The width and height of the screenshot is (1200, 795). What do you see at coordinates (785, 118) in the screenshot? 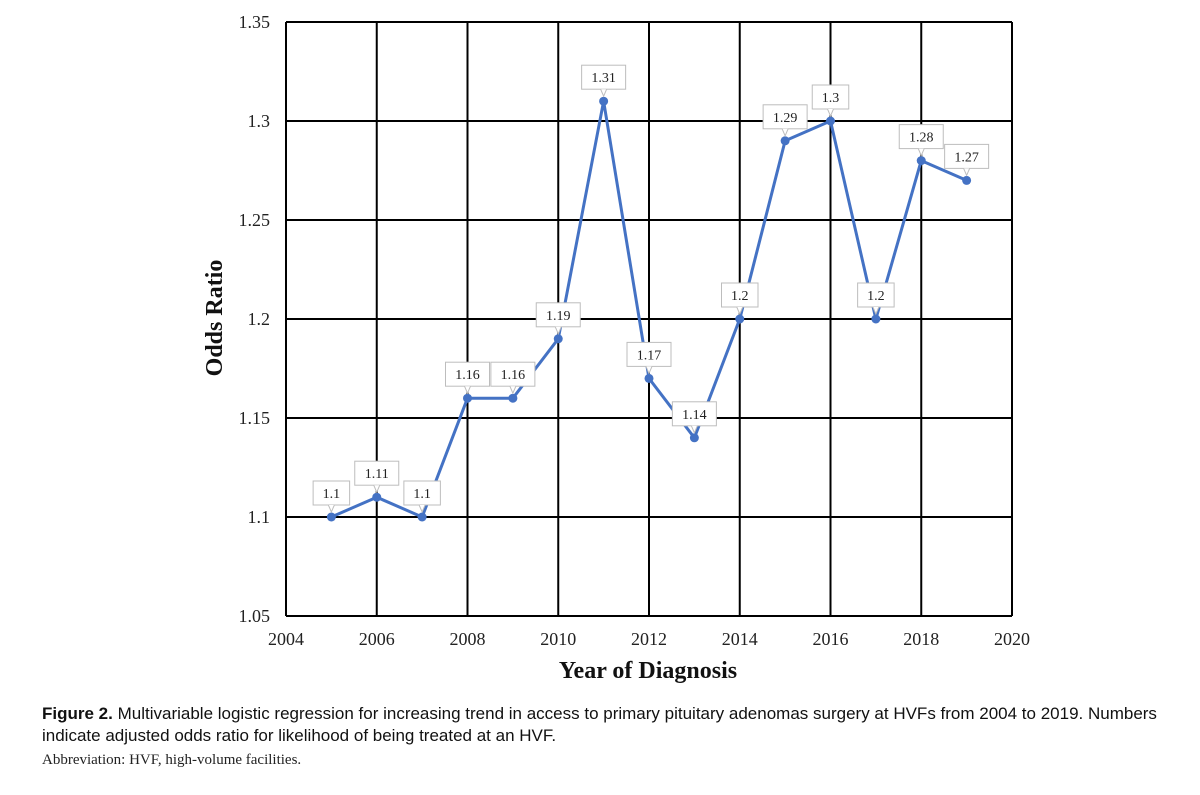
I see `data-label: 1.29` at bounding box center [785, 118].